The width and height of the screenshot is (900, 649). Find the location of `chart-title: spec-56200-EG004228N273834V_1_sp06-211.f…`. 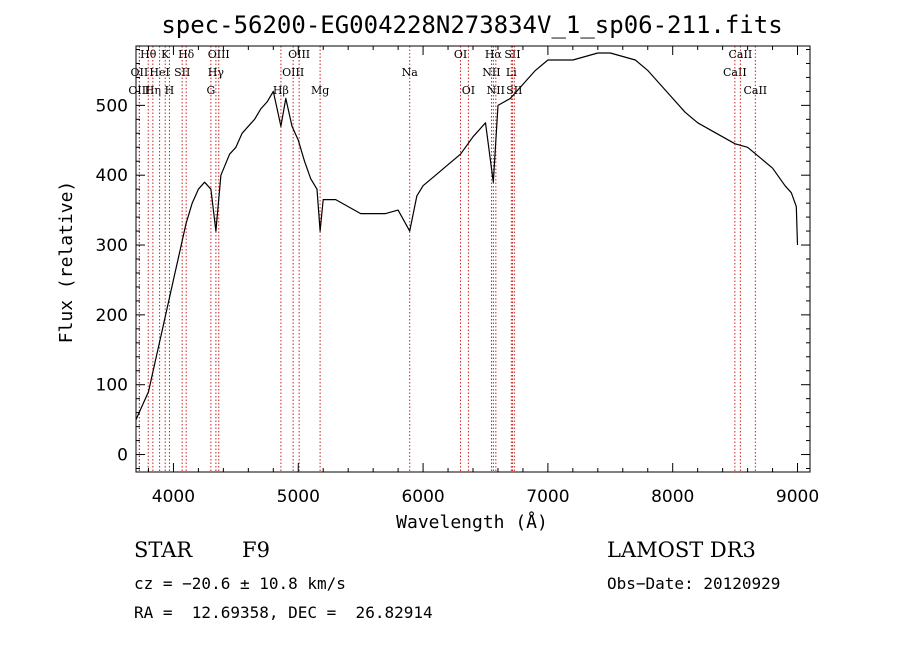

chart-title: spec-56200-EG004228N273834V_1_sp06-211.f… is located at coordinates (471, 25).